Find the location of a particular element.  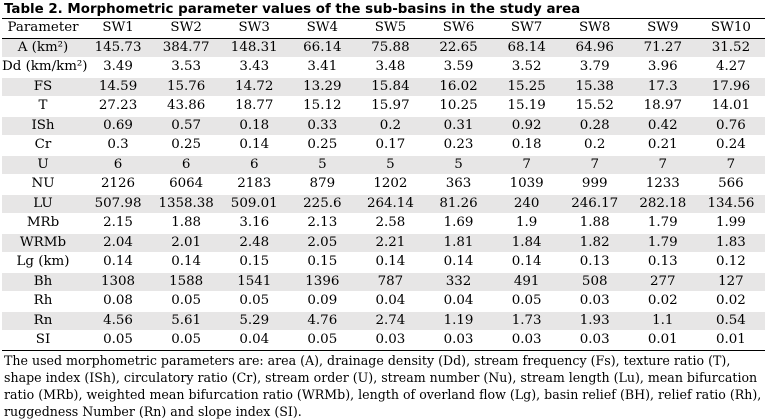

parameter-name-cell: WRMb is located at coordinates (43, 243).